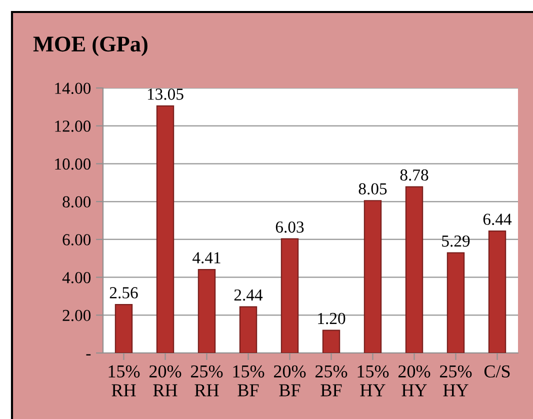  What do you see at coordinates (73, 88) in the screenshot?
I see `y-tick-label: 14.00` at bounding box center [73, 88].